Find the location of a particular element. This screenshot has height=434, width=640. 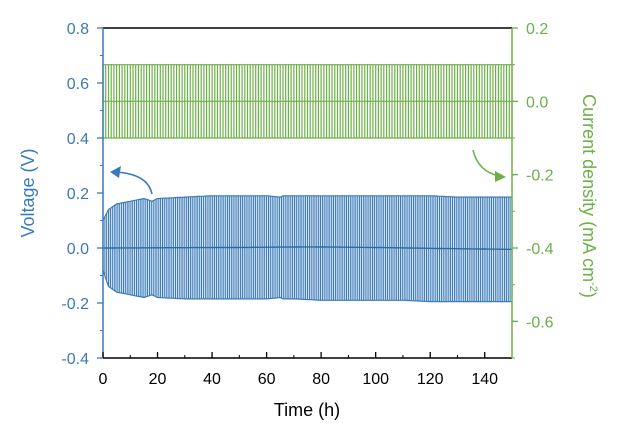

voltage-axis-arrowhead is located at coordinates (115, 172).